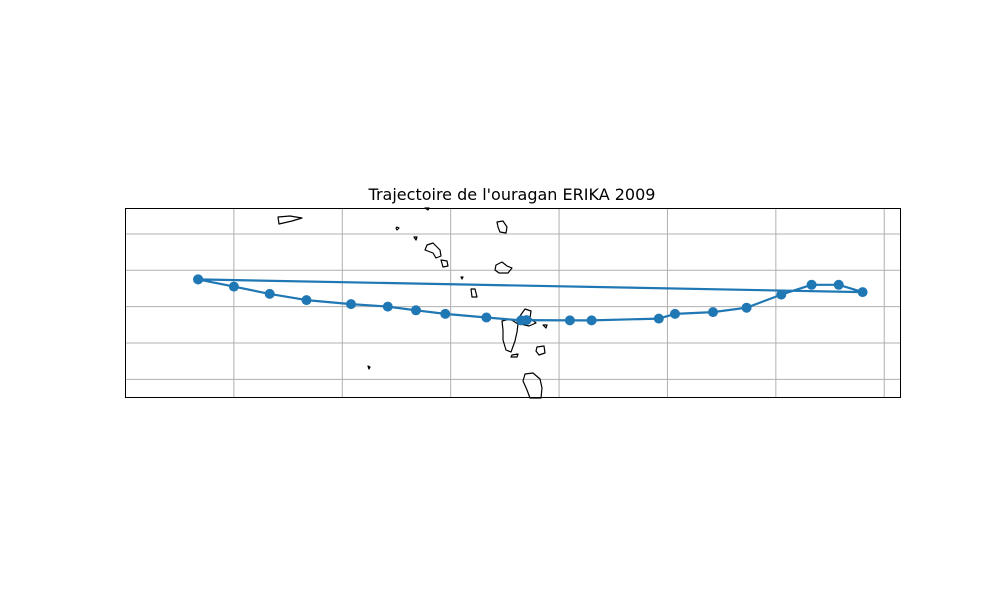 This screenshot has height=600, width=1000. Describe the element at coordinates (512, 194) in the screenshot. I see `map-title: Trajectoire de l'ouragan ERIKA 2009` at that location.